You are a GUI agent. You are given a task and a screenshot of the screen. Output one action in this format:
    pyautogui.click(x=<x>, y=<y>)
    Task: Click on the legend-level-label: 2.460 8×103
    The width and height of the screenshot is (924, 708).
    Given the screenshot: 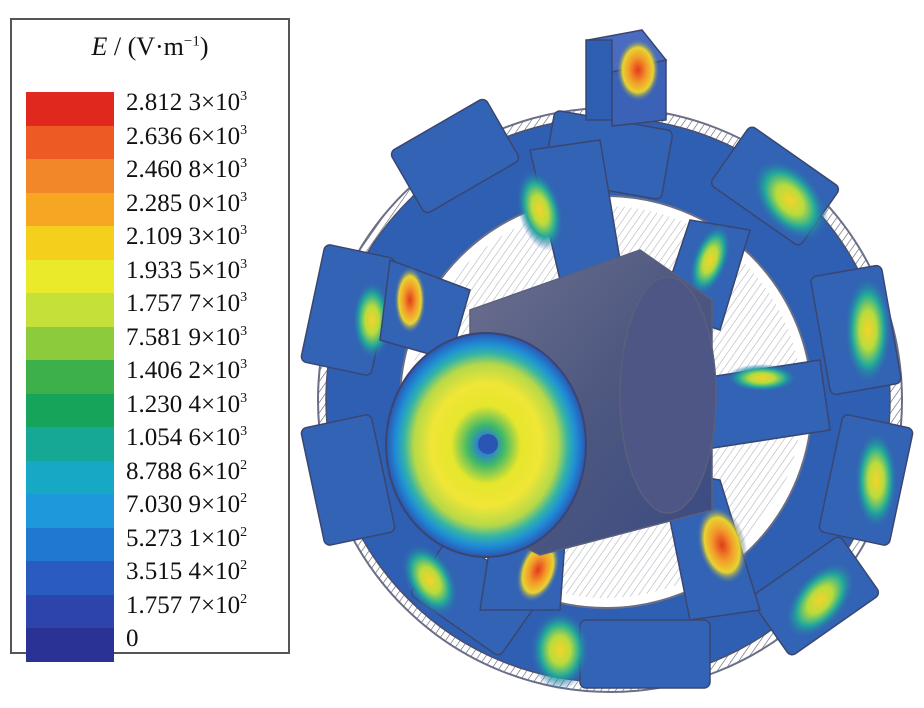 What is the action you would take?
    pyautogui.click(x=186, y=170)
    